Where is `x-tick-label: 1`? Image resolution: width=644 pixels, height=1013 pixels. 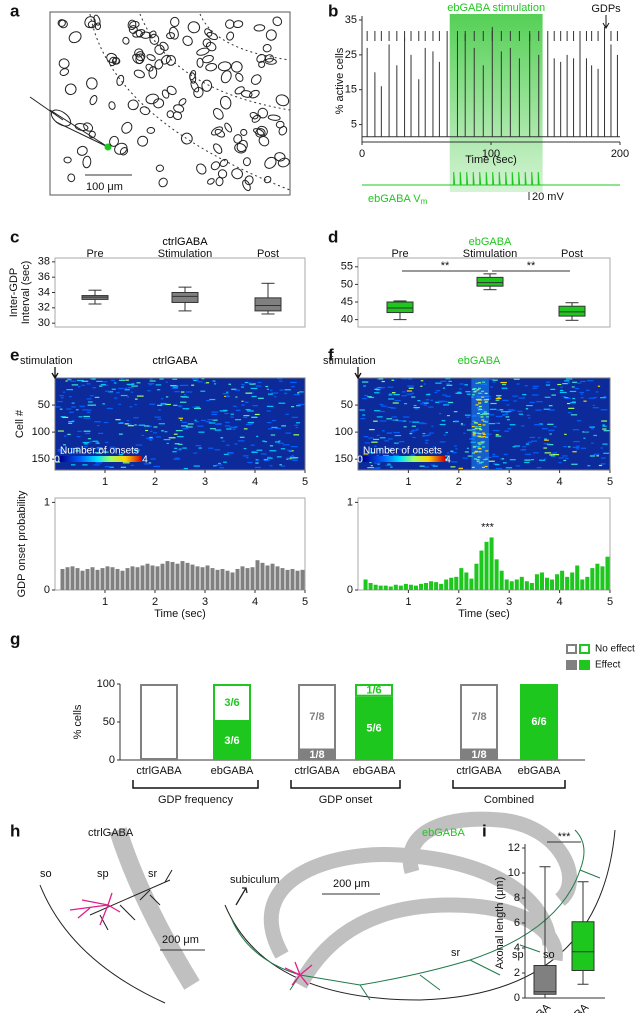 x-tick-label: 1 is located at coordinates (408, 482).